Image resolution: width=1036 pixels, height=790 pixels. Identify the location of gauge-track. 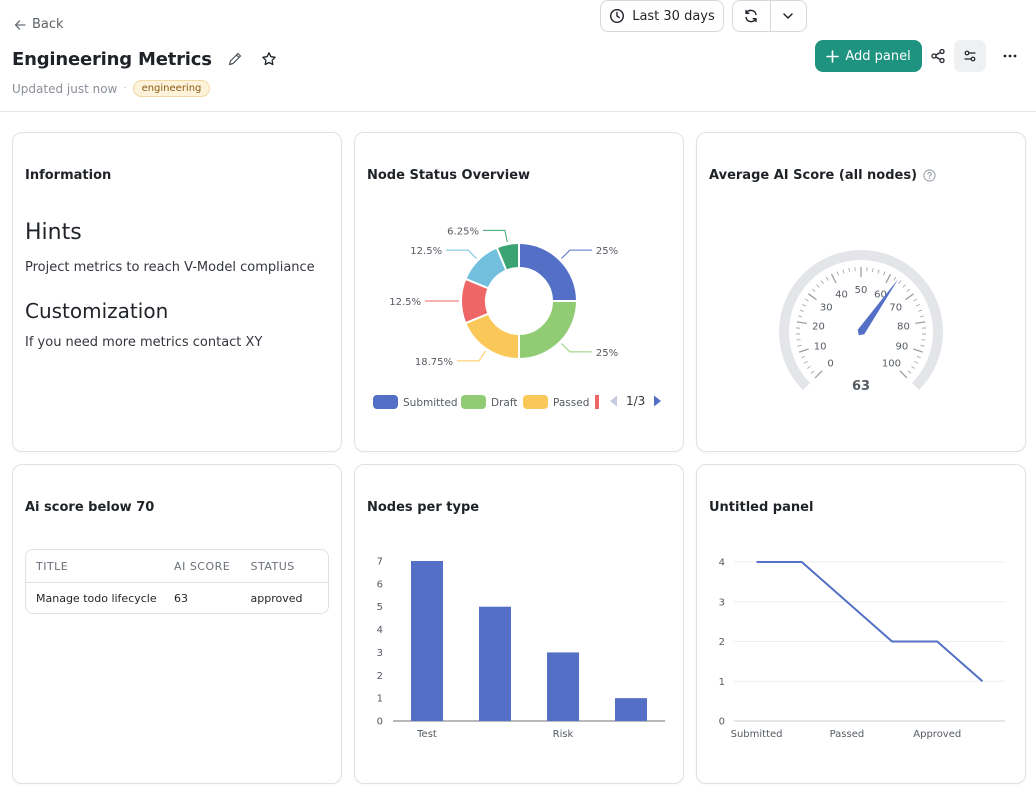
(861, 320).